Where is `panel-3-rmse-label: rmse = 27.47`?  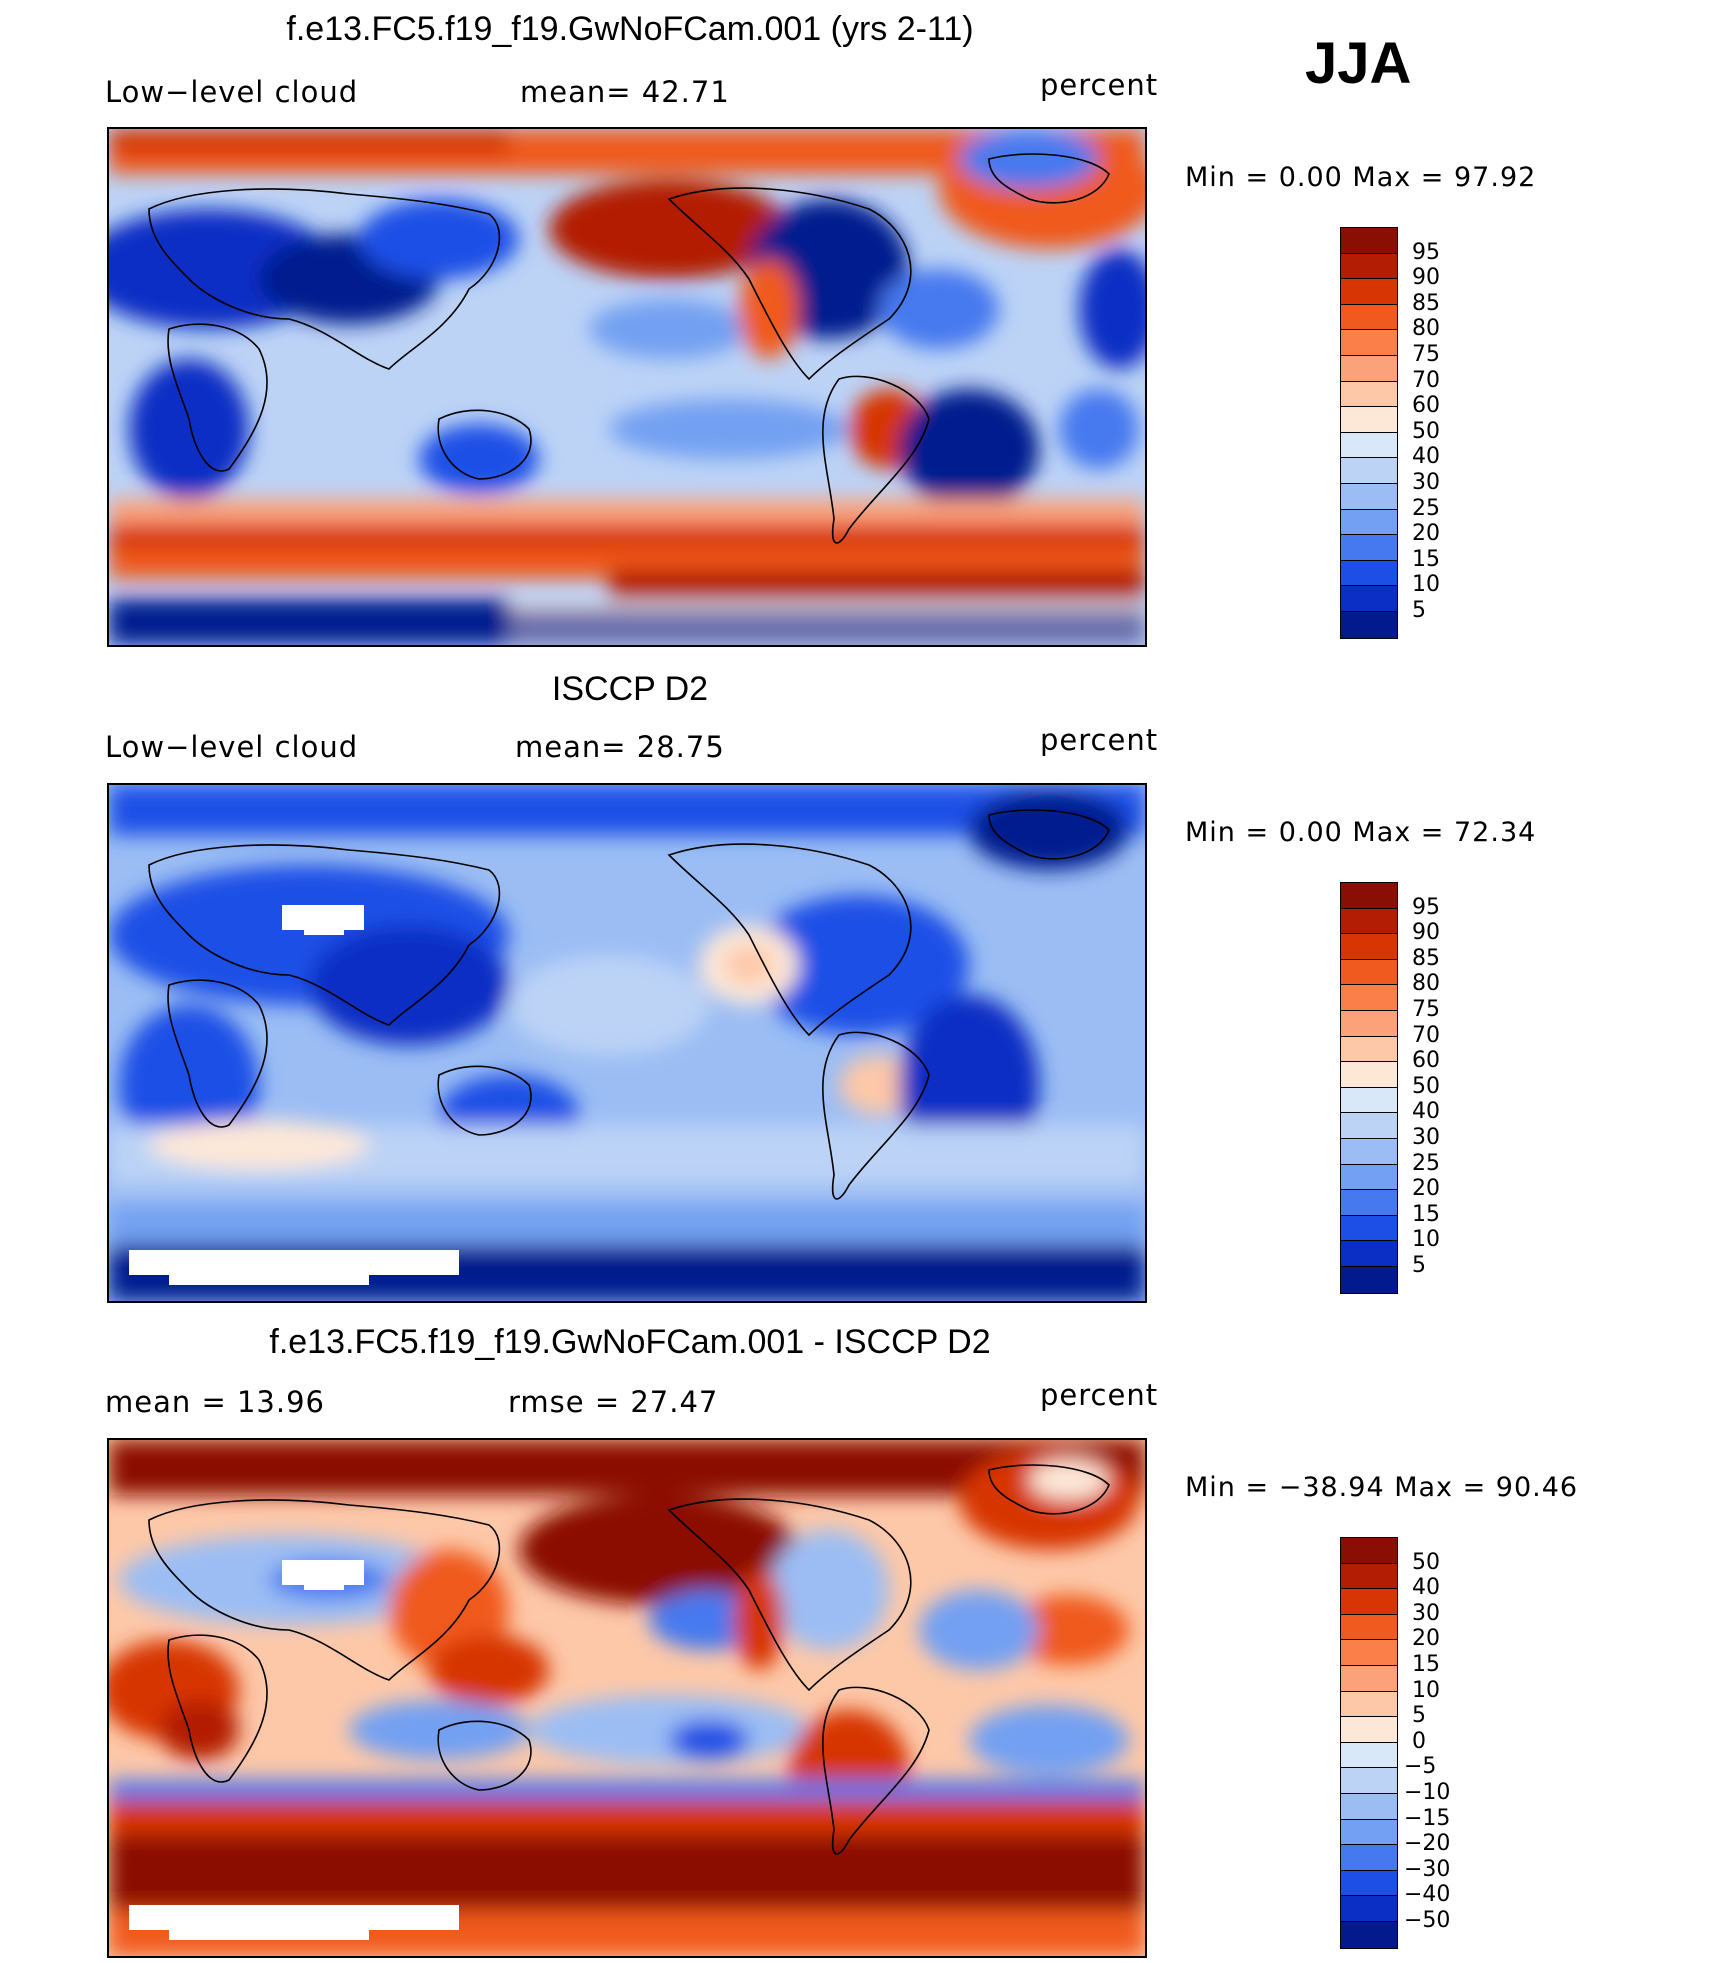 panel-3-rmse-label: rmse = 27.47 is located at coordinates (613, 1402).